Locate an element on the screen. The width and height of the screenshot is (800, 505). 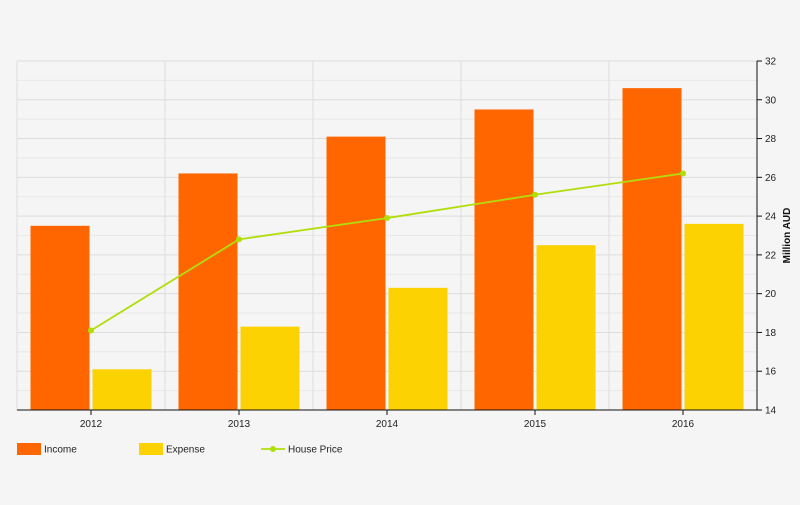
bar-expense-2016 is located at coordinates (714, 316).